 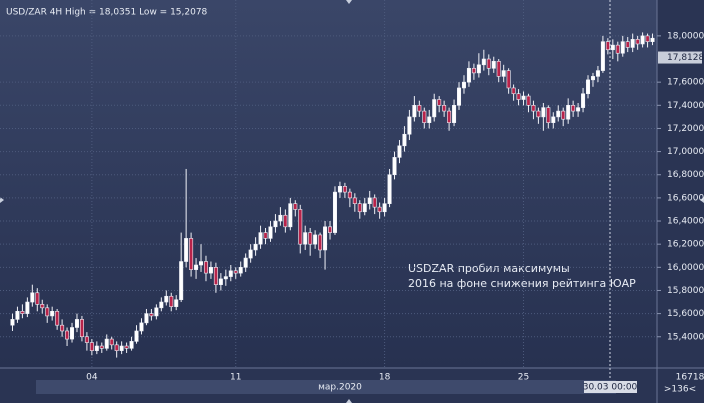 I want to click on scroll-count: >136<, so click(x=680, y=390).